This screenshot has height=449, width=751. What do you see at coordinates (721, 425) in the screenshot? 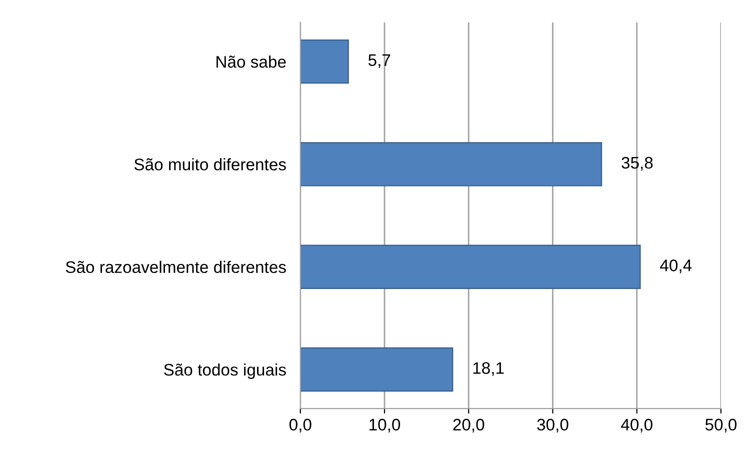
I see `x-tick-label: 50,0` at bounding box center [721, 425].